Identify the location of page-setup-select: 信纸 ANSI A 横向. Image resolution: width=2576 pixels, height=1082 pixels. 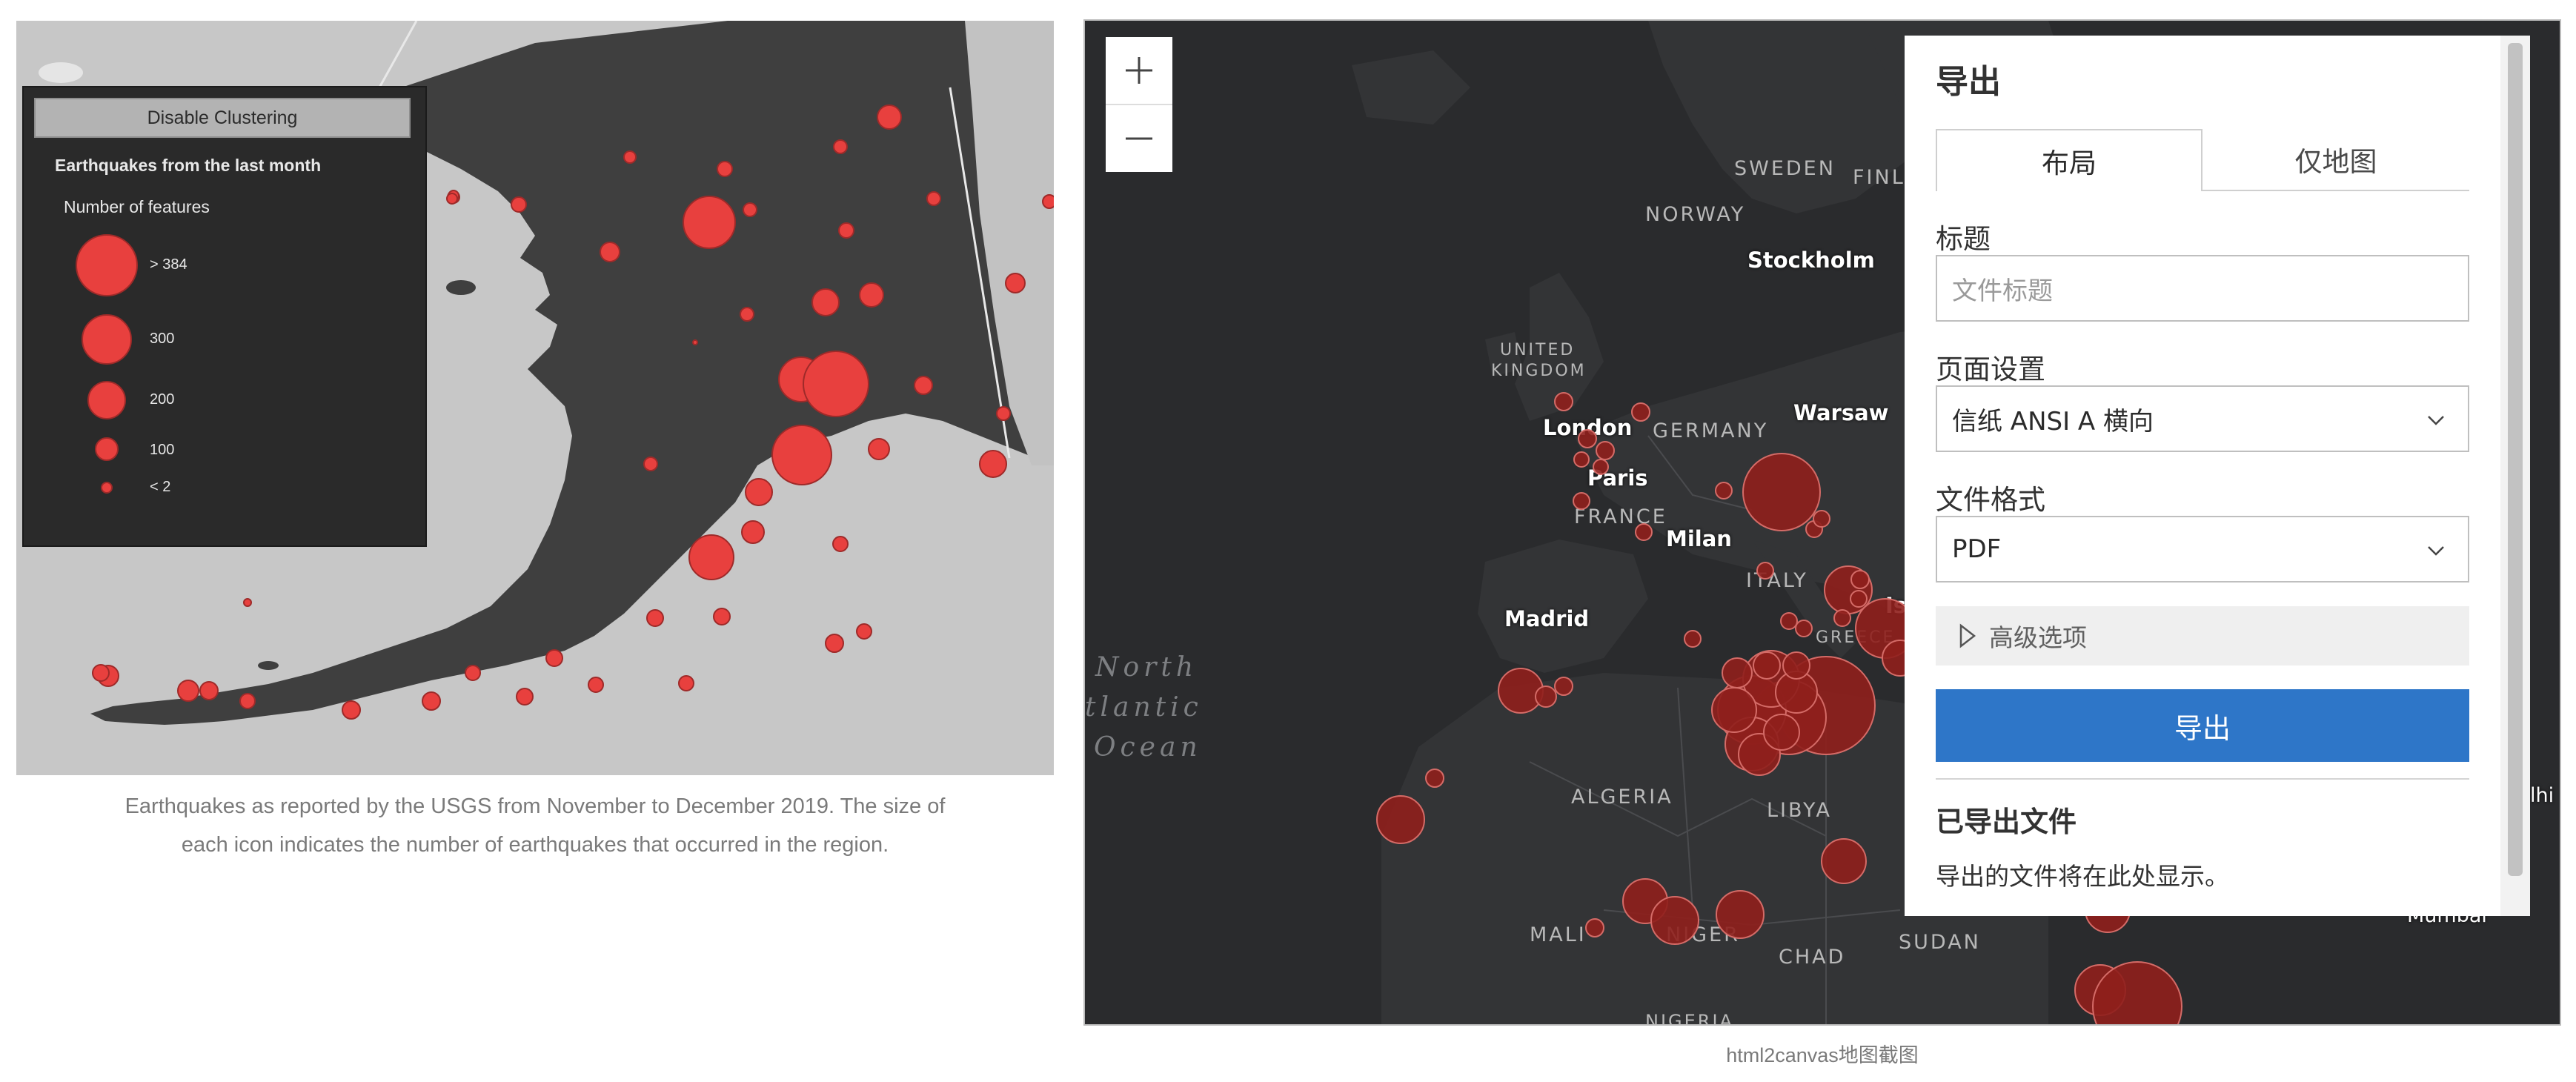
(2202, 418).